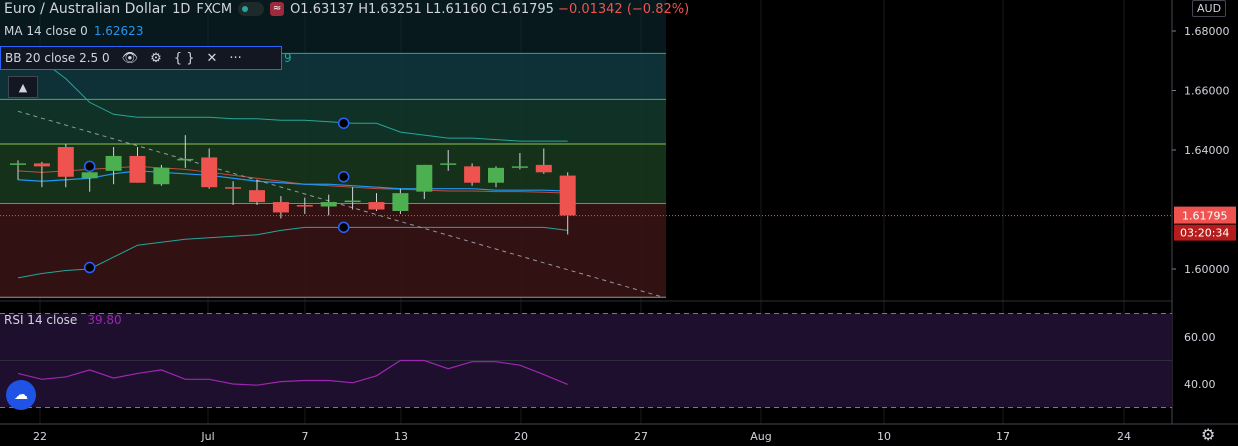 This screenshot has height=446, width=1238. Describe the element at coordinates (292, 252) in the screenshot. I see `bb-lower-line` at that location.